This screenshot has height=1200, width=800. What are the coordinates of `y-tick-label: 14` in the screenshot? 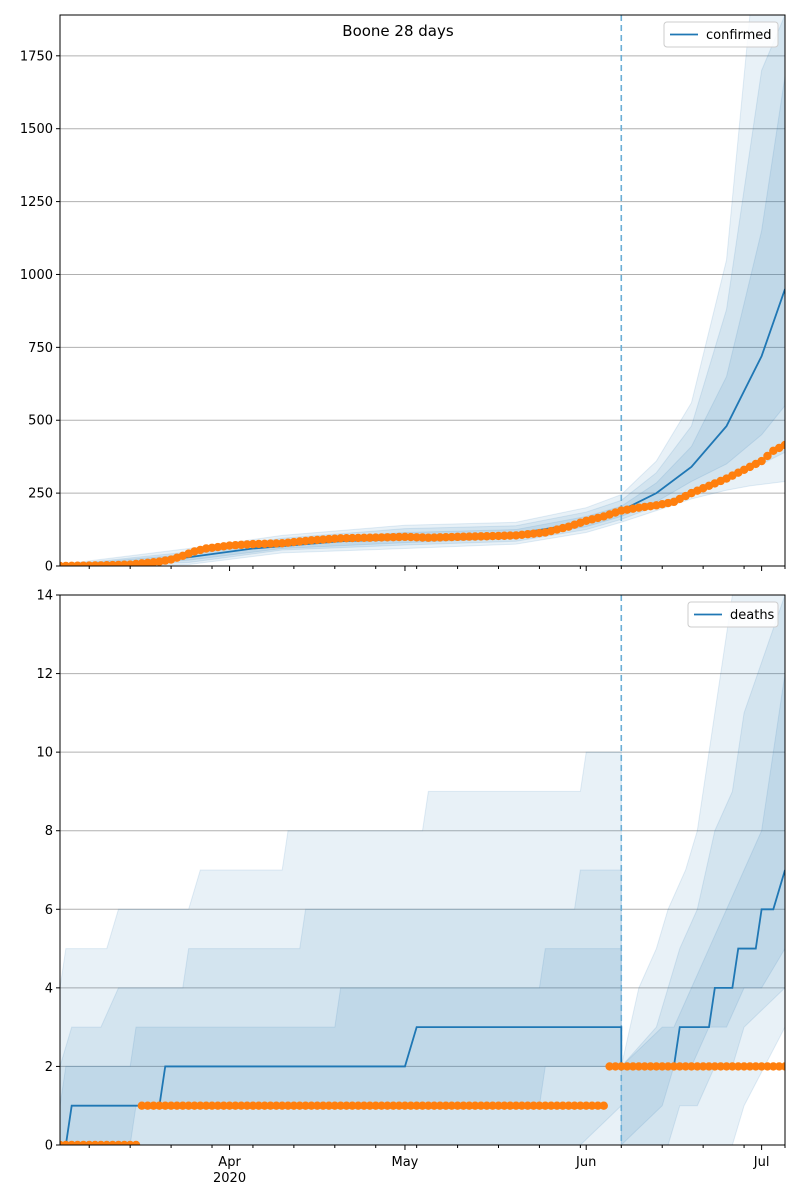 It's located at (44, 596).